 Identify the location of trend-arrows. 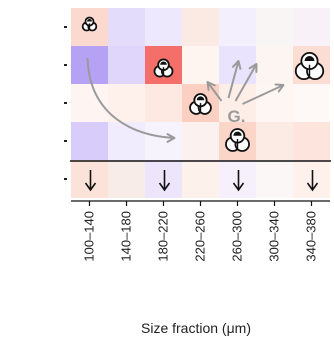
(185, 100).